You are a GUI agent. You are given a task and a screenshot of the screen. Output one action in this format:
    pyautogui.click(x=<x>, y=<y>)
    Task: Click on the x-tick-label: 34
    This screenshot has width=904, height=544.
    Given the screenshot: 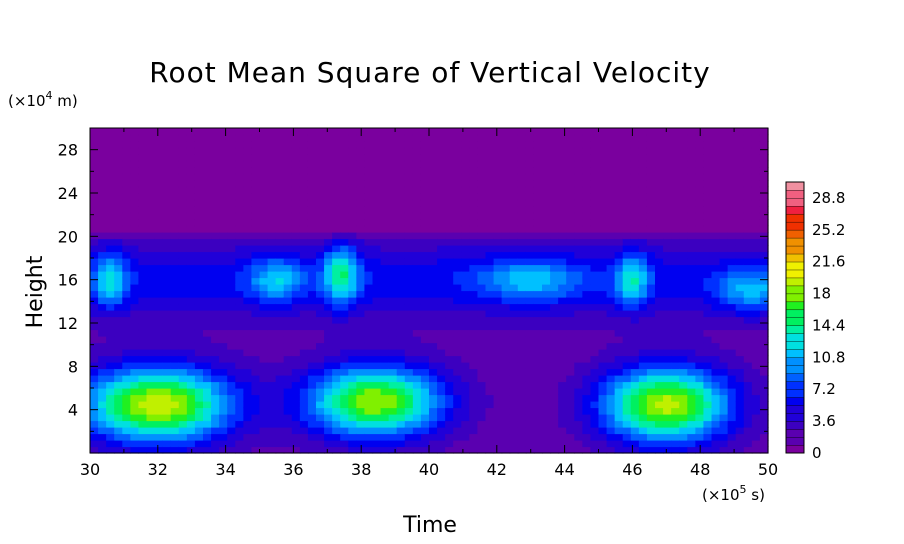 What is the action you would take?
    pyautogui.click(x=225, y=469)
    